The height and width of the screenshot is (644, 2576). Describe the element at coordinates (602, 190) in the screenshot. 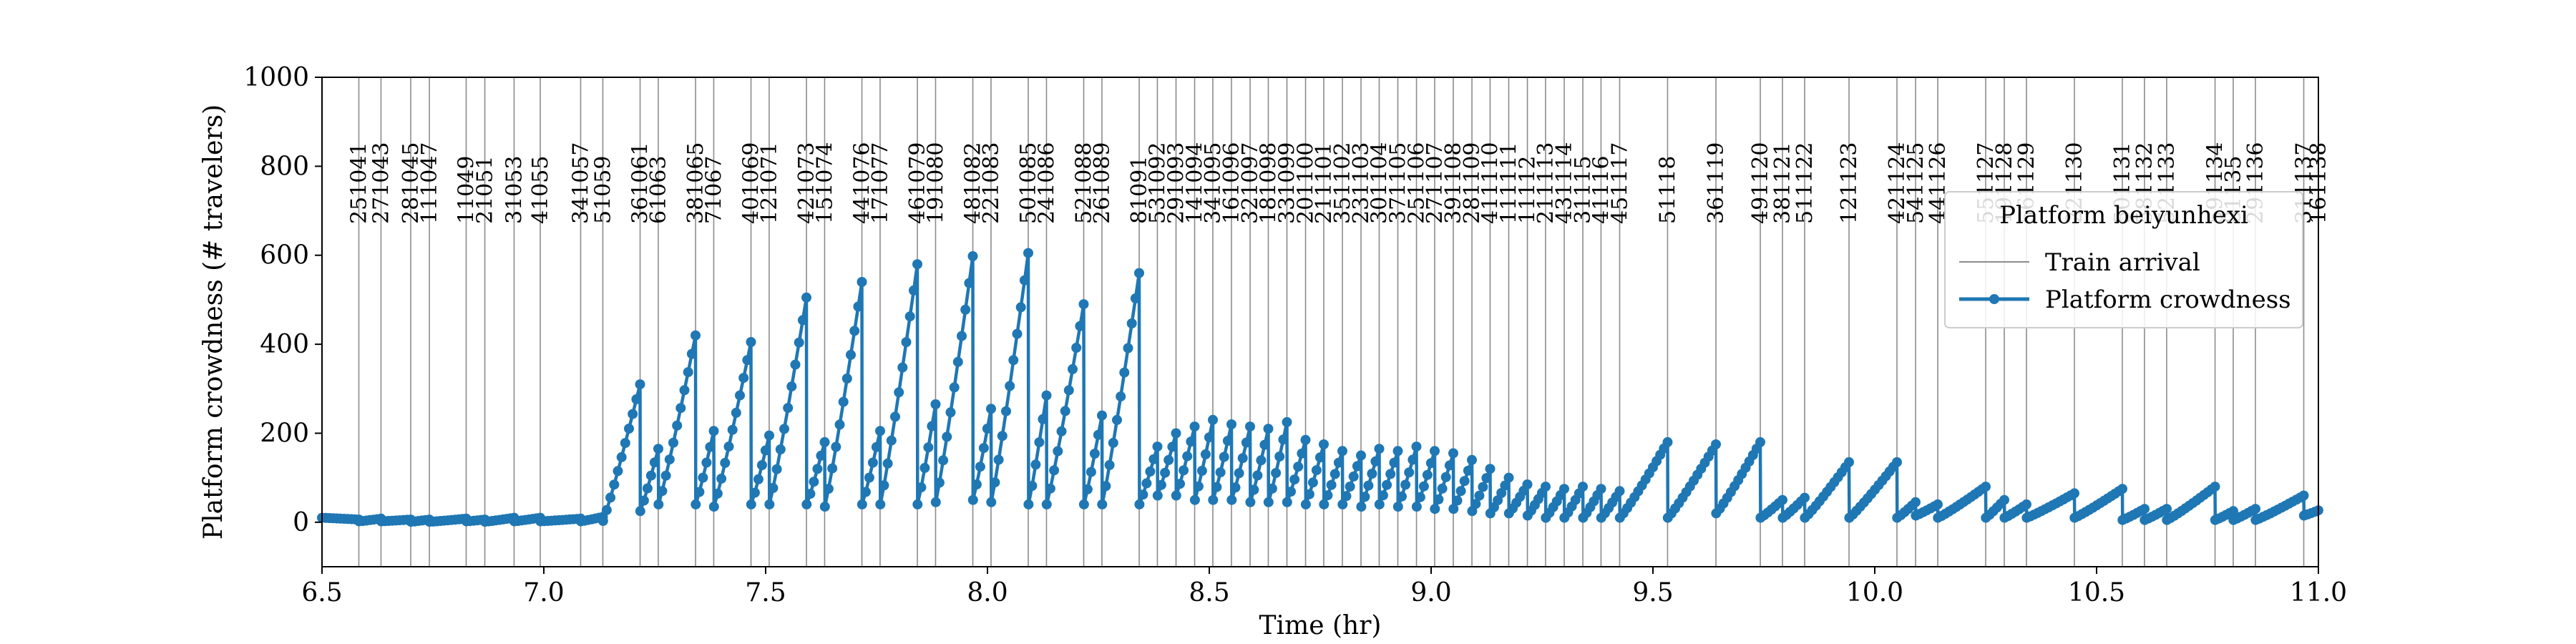

I see `train-arrival-label: 51059` at that location.